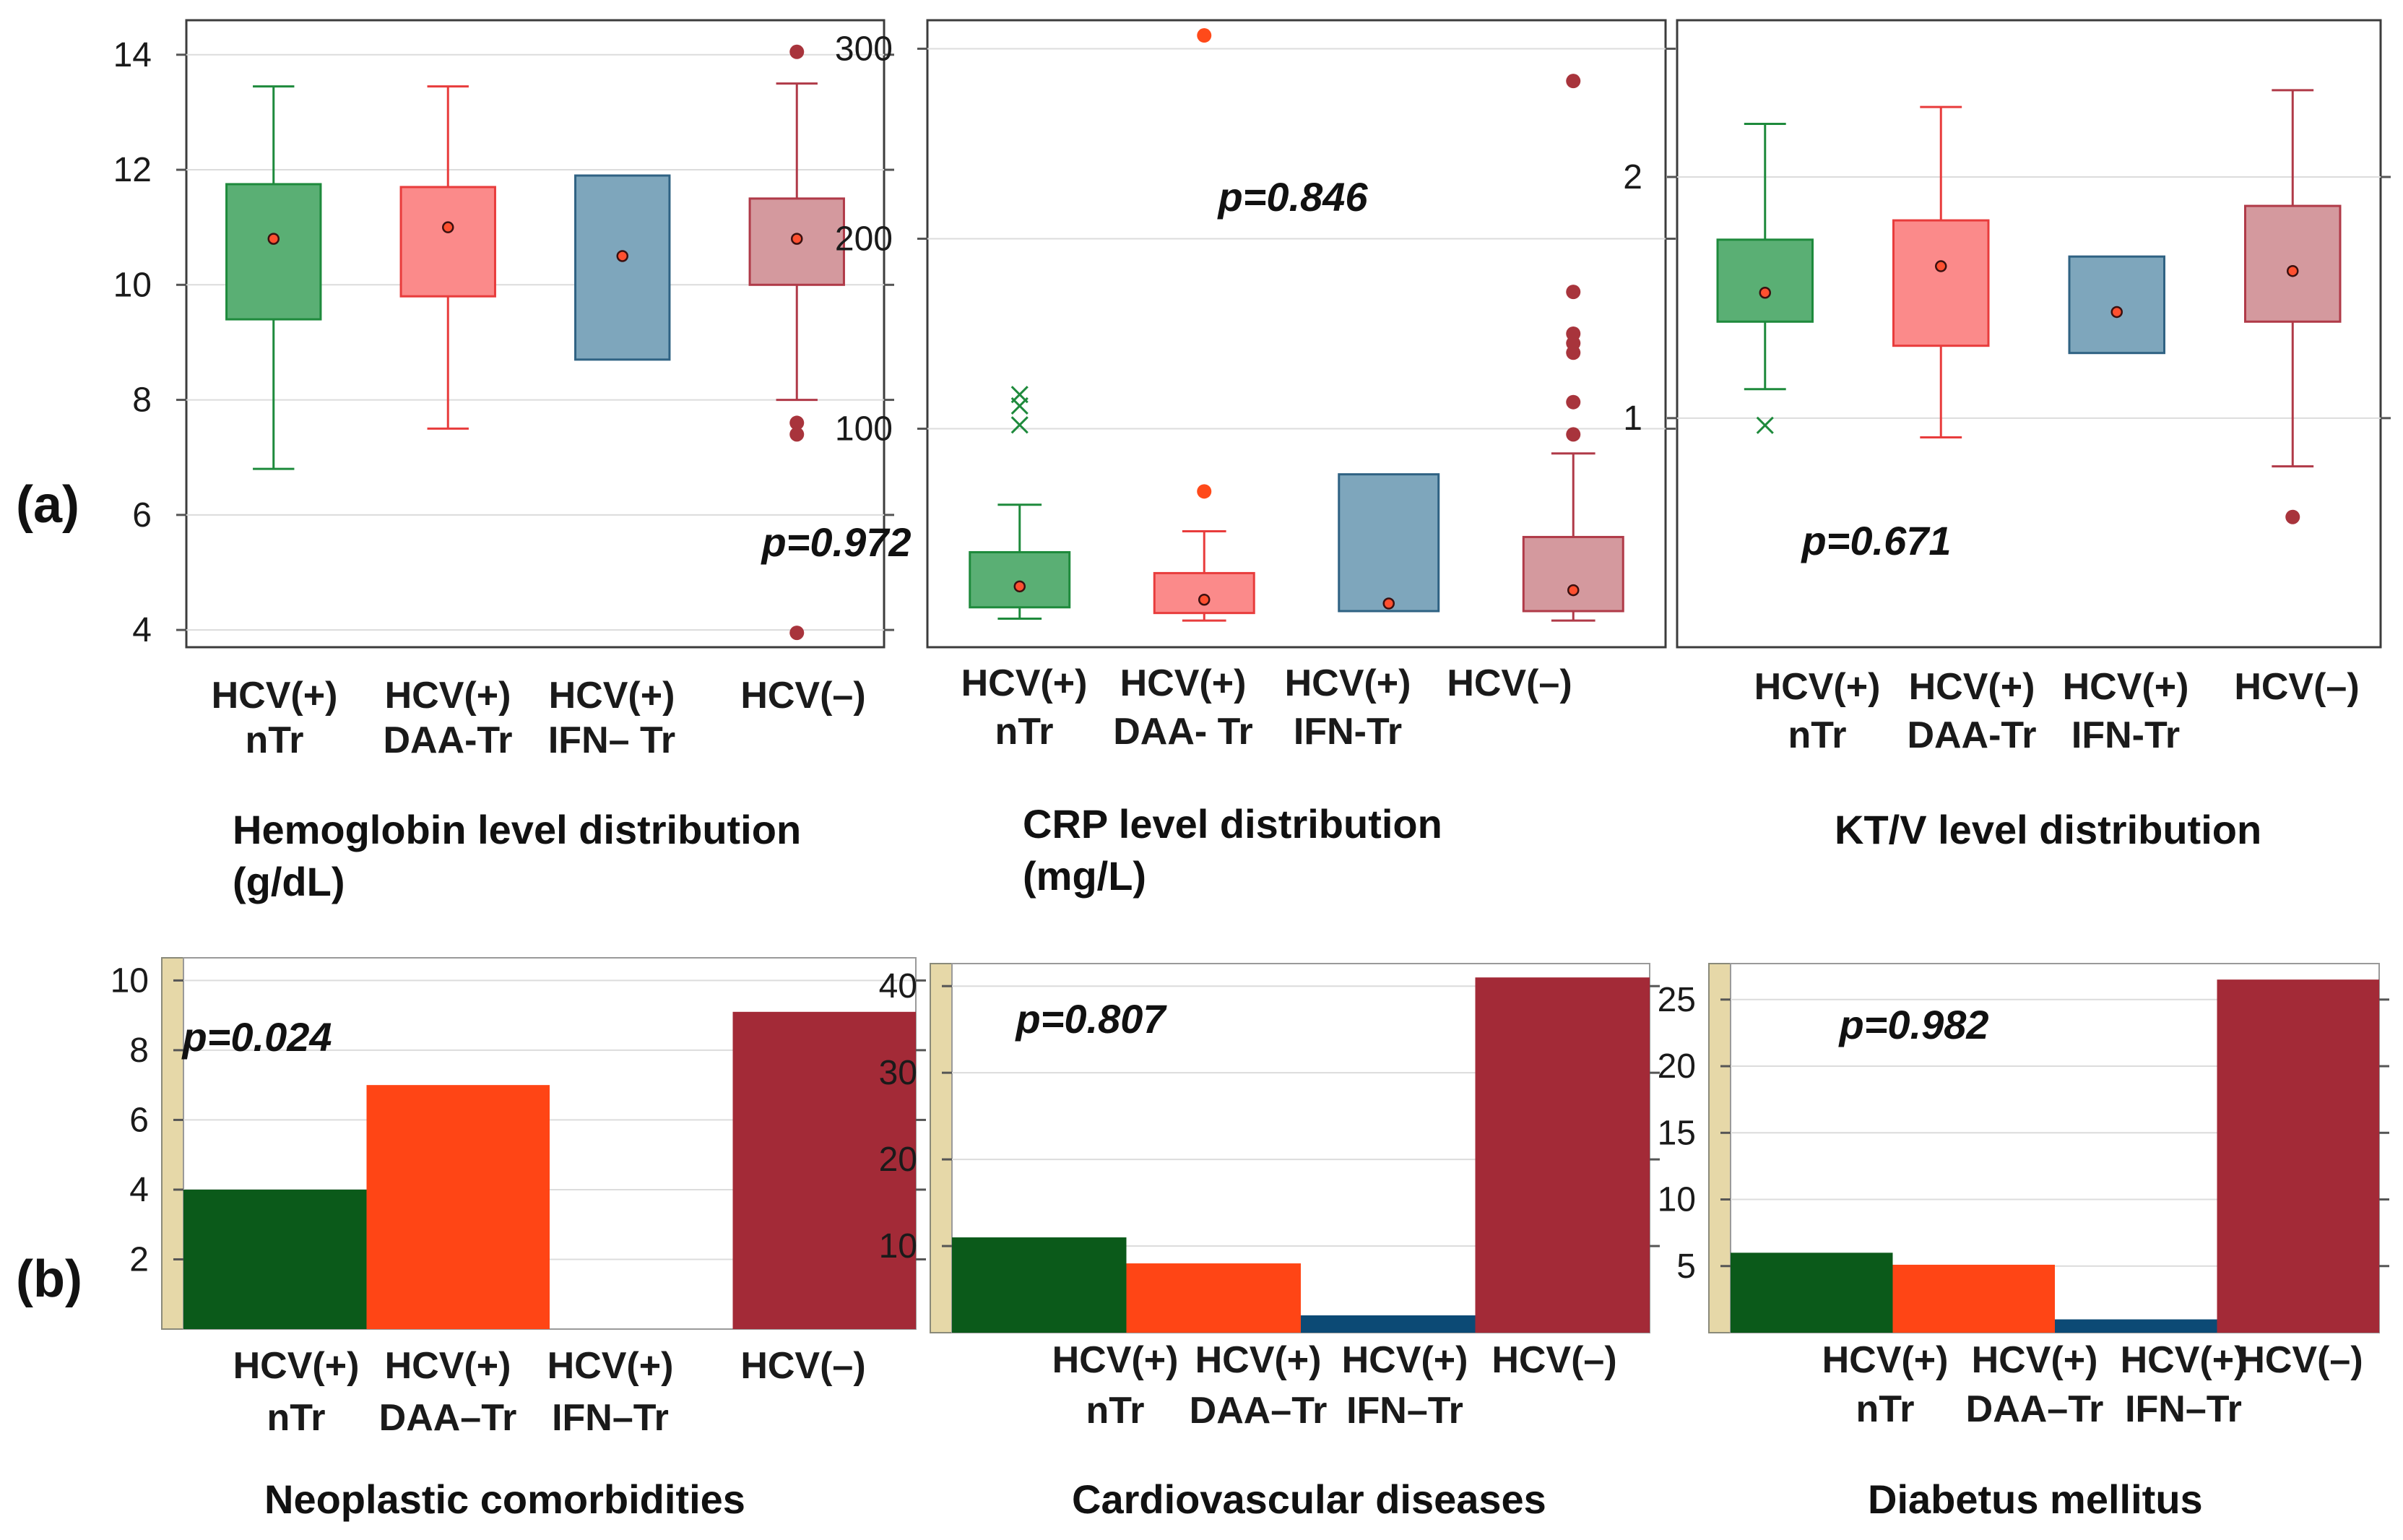 The width and height of the screenshot is (2403, 1540). What do you see at coordinates (612, 718) in the screenshot?
I see `category-label: HCV(+) IFN– Tr` at bounding box center [612, 718].